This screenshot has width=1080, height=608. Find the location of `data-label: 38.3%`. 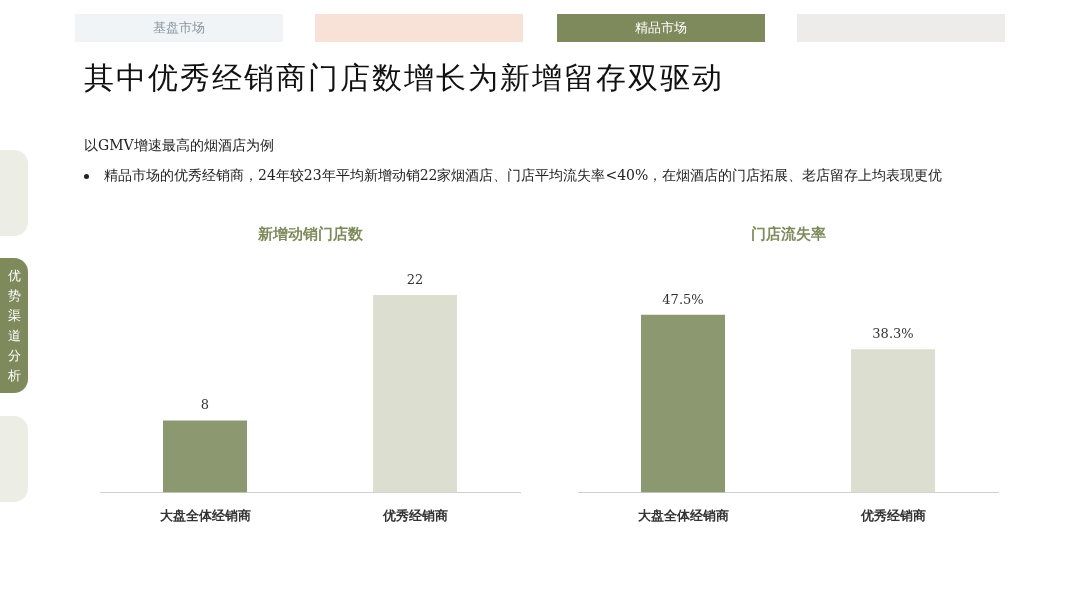

data-label: 38.3% is located at coordinates (893, 334).